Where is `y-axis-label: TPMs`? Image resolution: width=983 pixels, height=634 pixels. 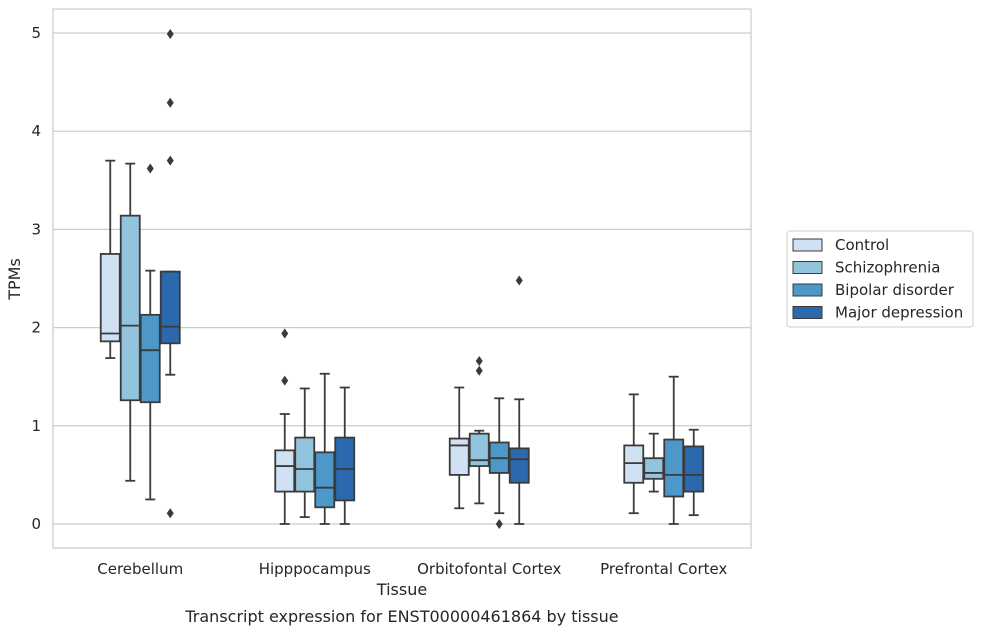
y-axis-label: TPMs is located at coordinates (14, 279).